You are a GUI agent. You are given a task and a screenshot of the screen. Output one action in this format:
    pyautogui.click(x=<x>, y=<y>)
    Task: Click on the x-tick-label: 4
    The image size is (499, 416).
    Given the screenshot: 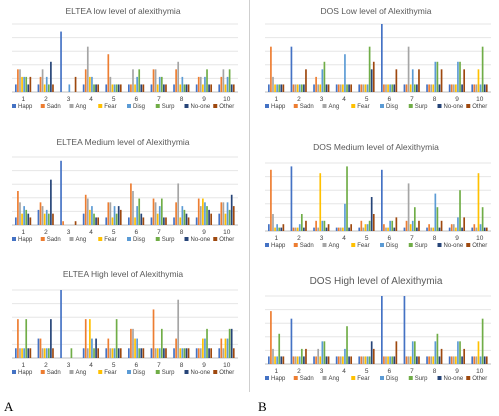 What is the action you would take?
    pyautogui.click(x=91, y=99)
    